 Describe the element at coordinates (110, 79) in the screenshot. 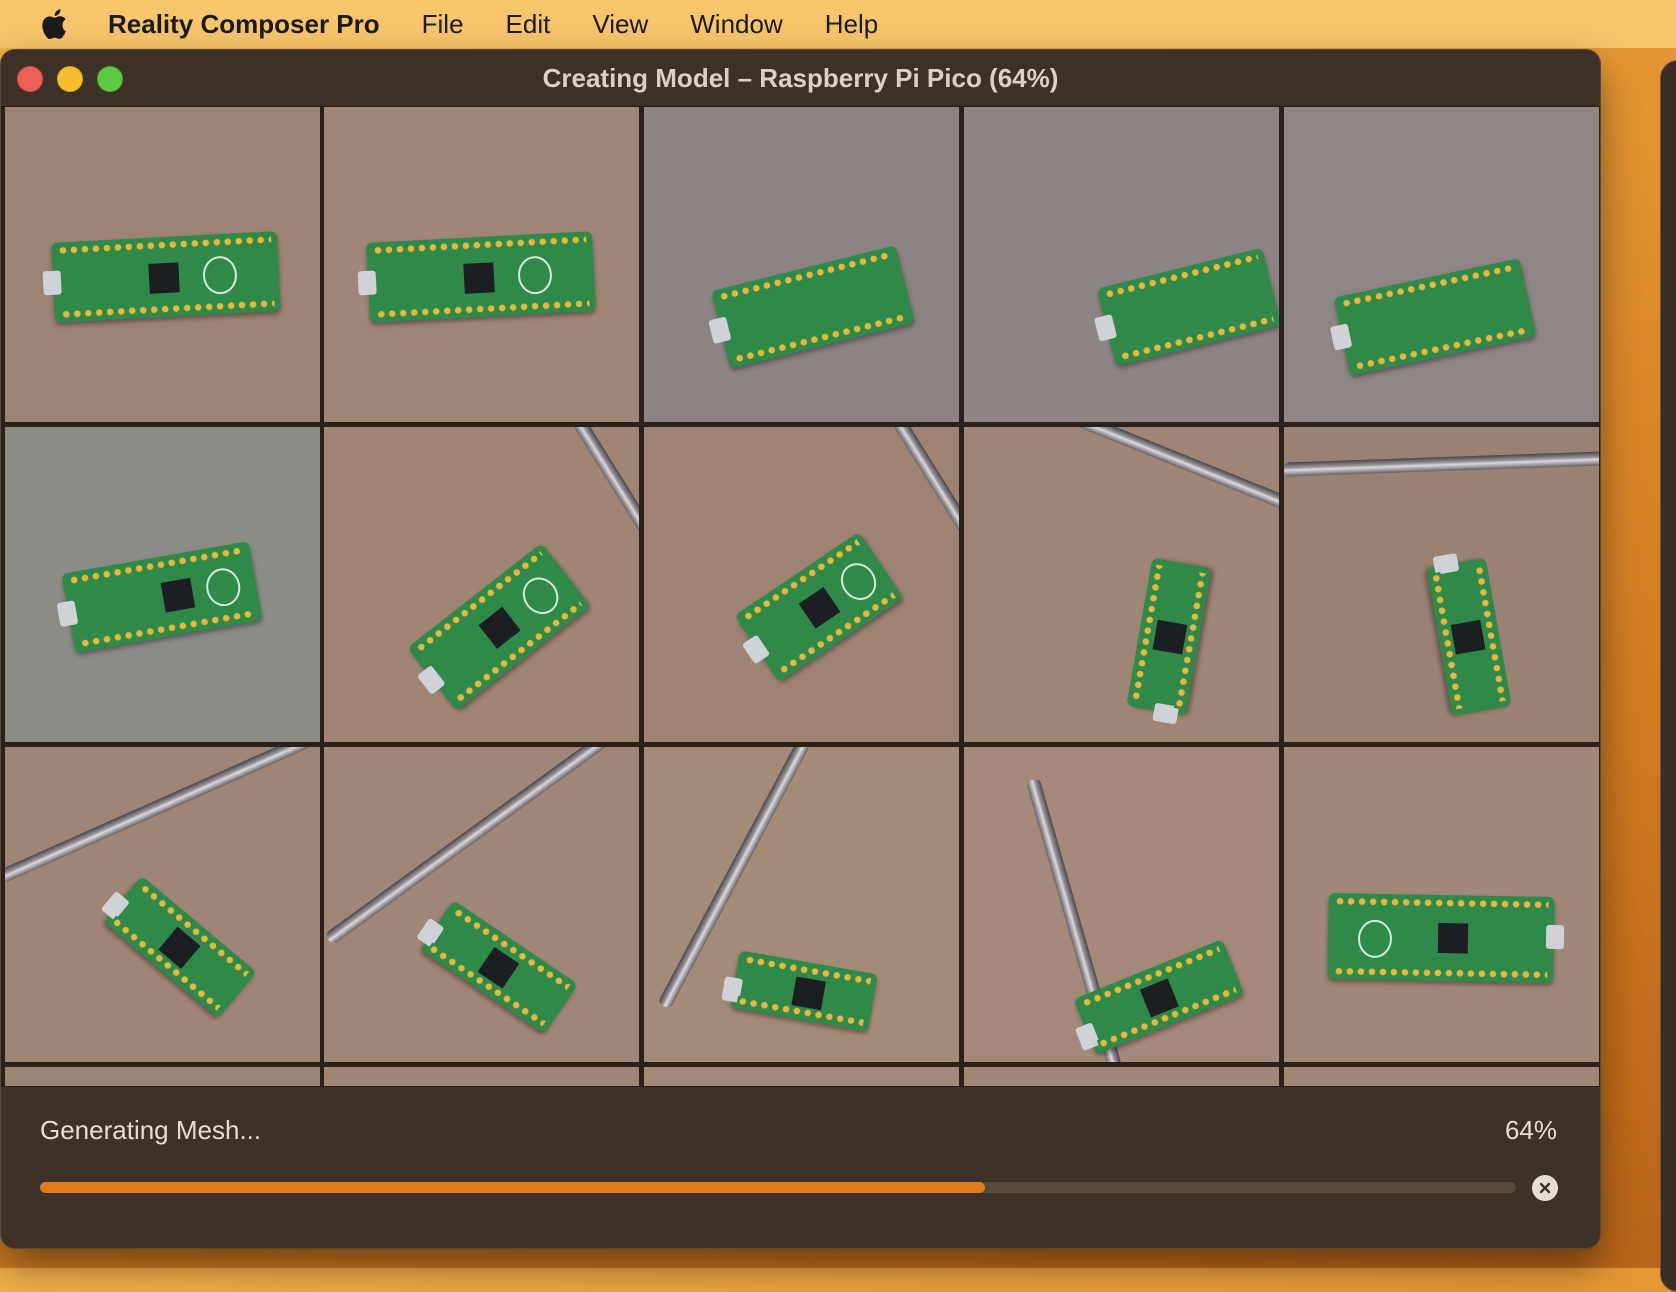

I see `window-zoom-button` at that location.